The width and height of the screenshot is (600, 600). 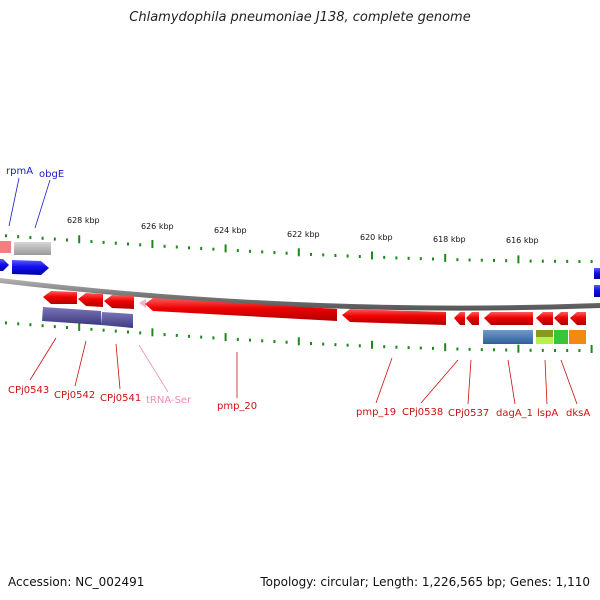 I want to click on tick-label-616: 616 kbp, so click(x=522, y=240).